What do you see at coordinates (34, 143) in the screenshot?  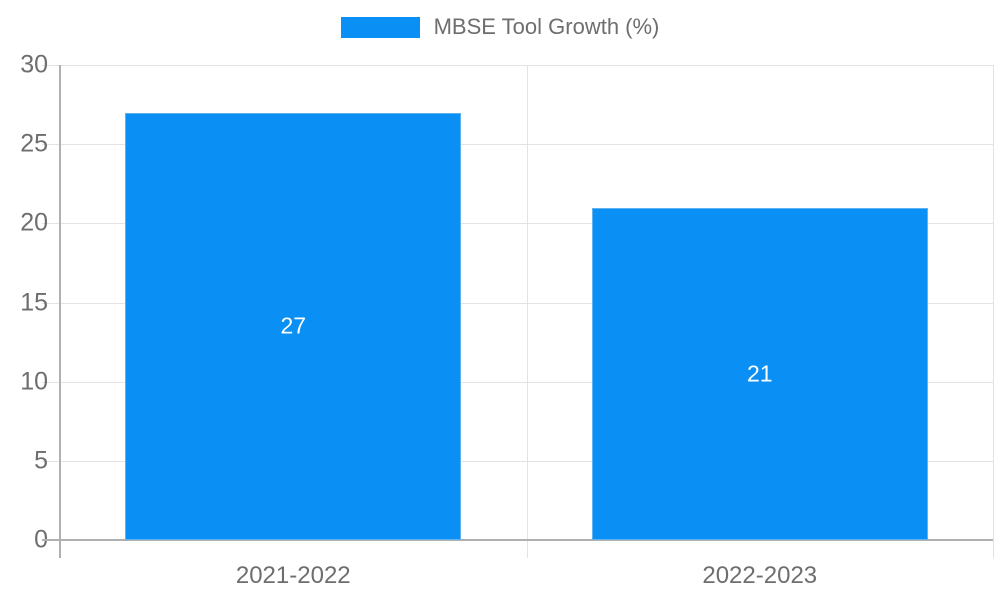 I see `ytick-label-25: 25` at bounding box center [34, 143].